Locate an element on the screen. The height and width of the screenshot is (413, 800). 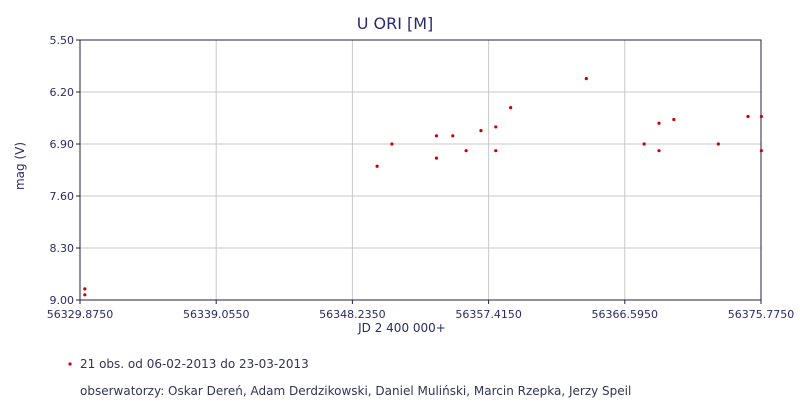
chart-title: U ORI [M] is located at coordinates (395, 23).